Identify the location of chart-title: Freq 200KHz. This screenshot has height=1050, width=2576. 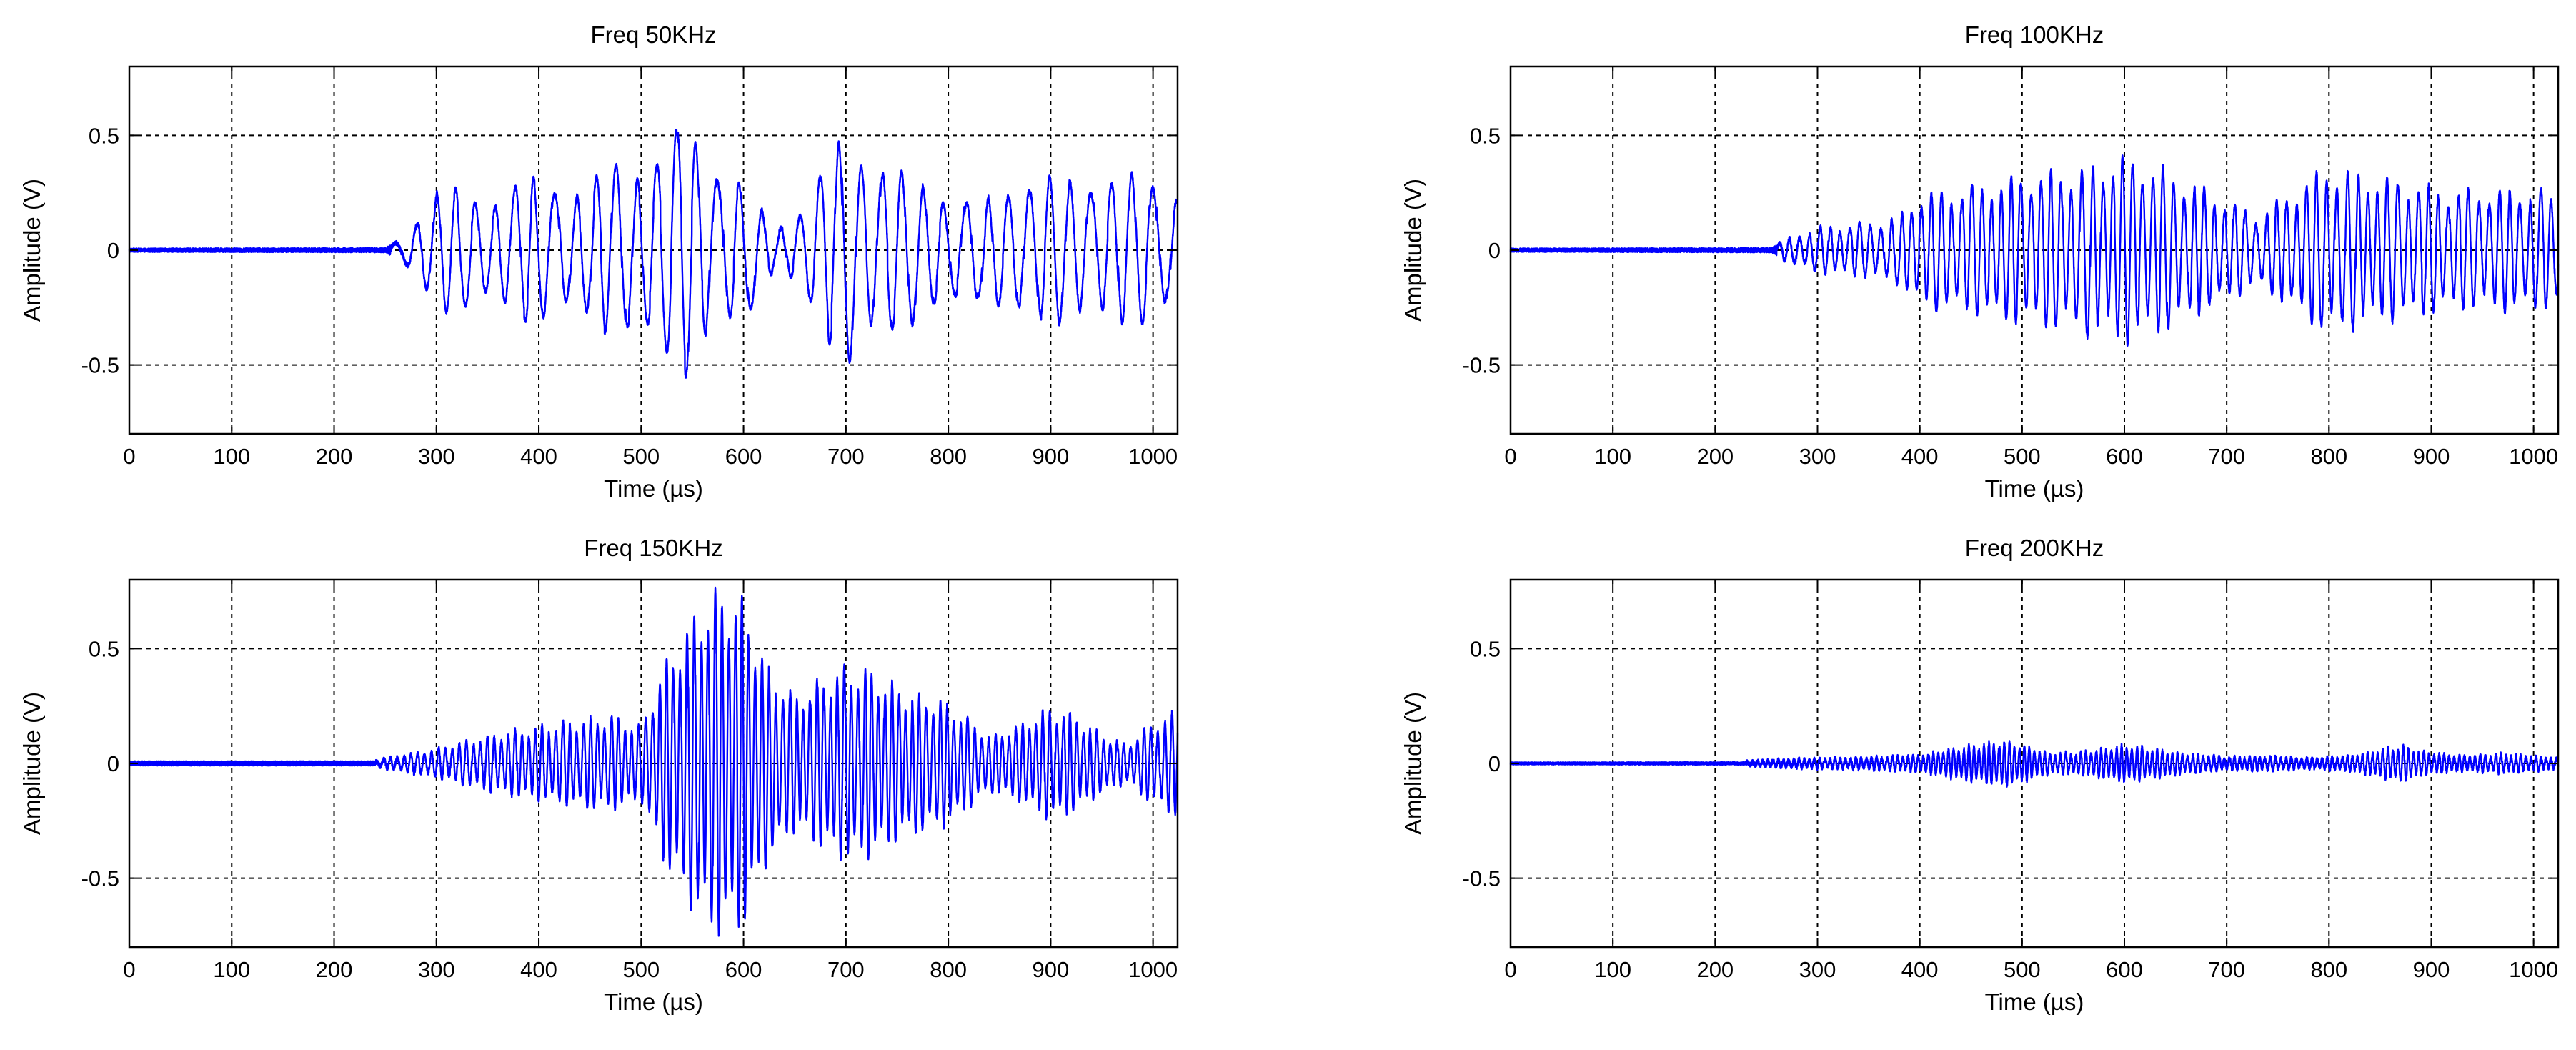
(2034, 548).